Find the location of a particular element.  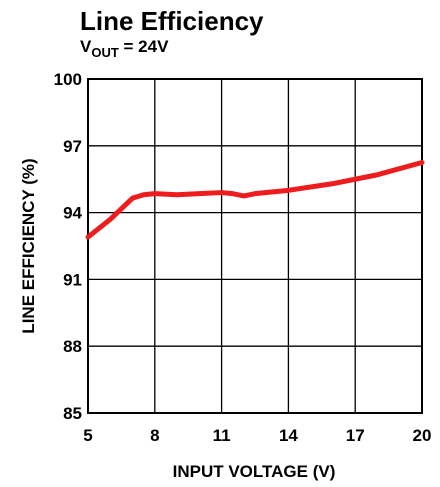

y-tick-label: 85 is located at coordinates (72, 413).